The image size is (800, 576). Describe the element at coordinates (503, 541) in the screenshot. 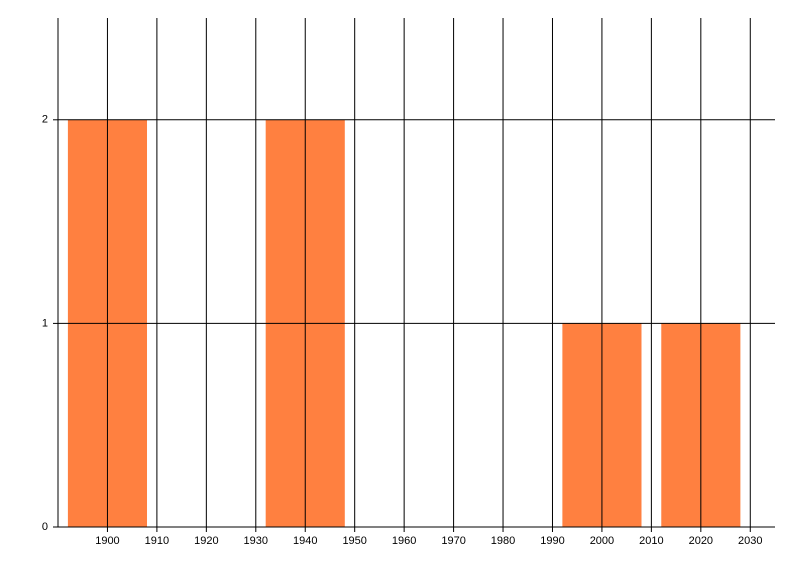

I see `x-tick-label: 1980` at that location.